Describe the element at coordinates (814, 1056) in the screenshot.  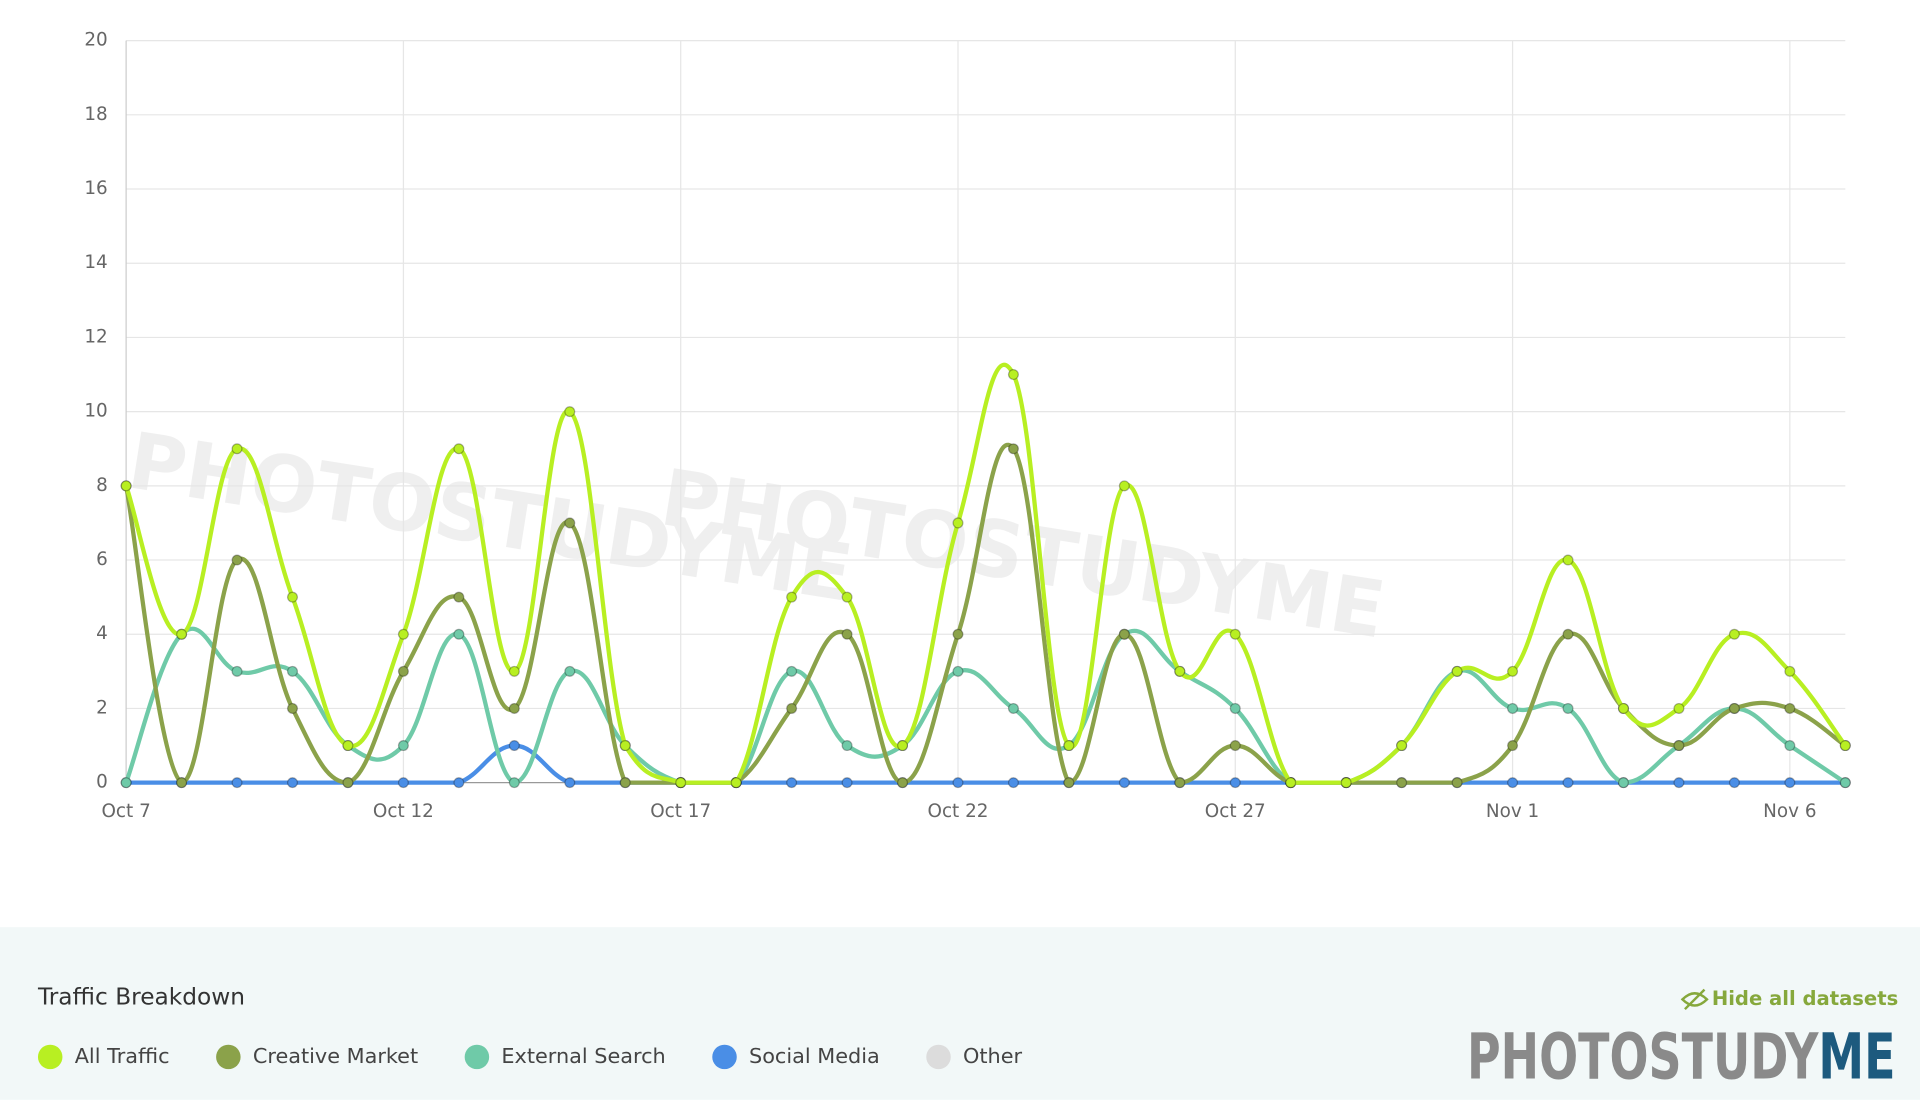
I see `legend-label: Social Media` at that location.